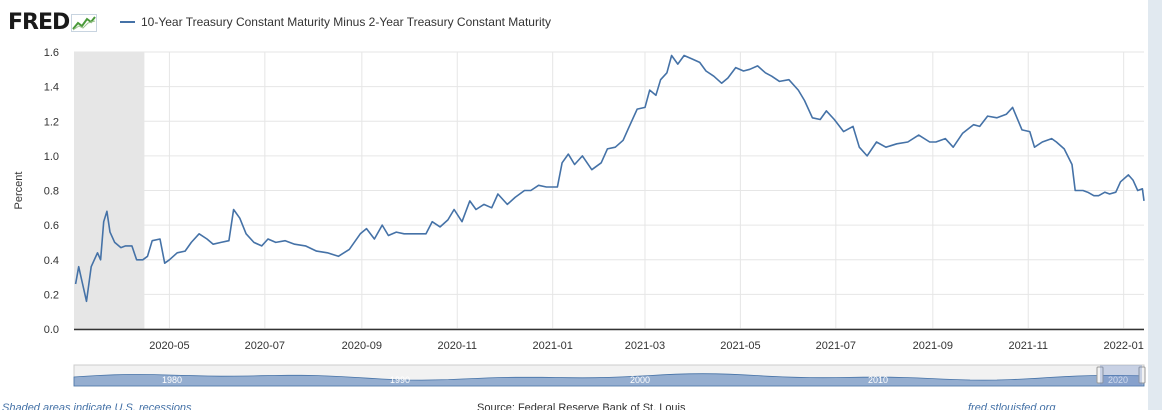  What do you see at coordinates (169, 346) in the screenshot?
I see `x-tick-label-0: 2020-05` at bounding box center [169, 346].